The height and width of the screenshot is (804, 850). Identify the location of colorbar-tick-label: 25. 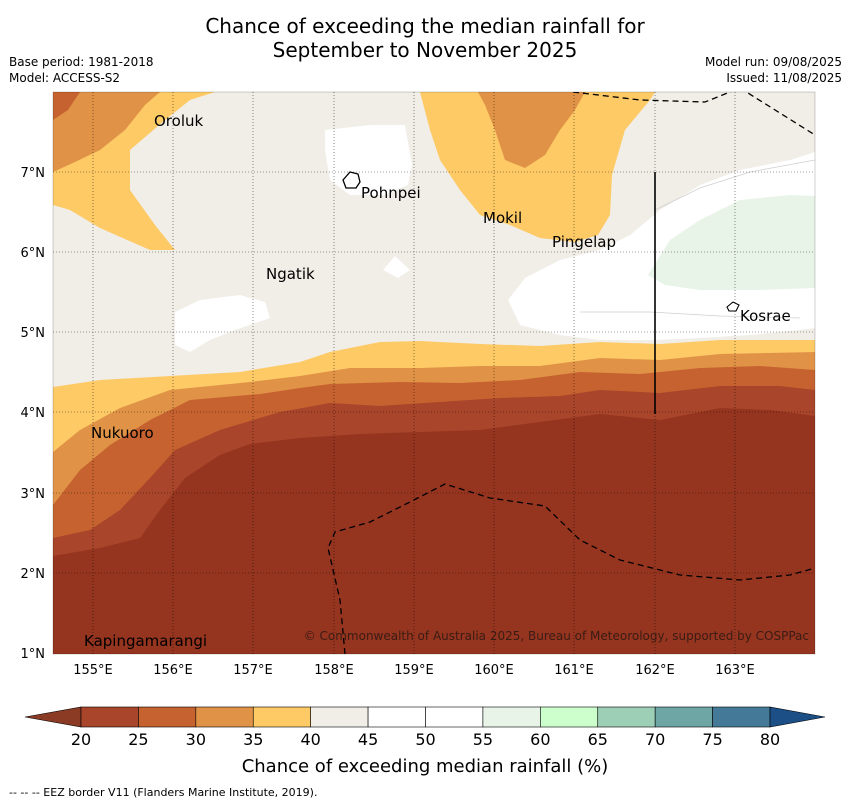
(138, 739).